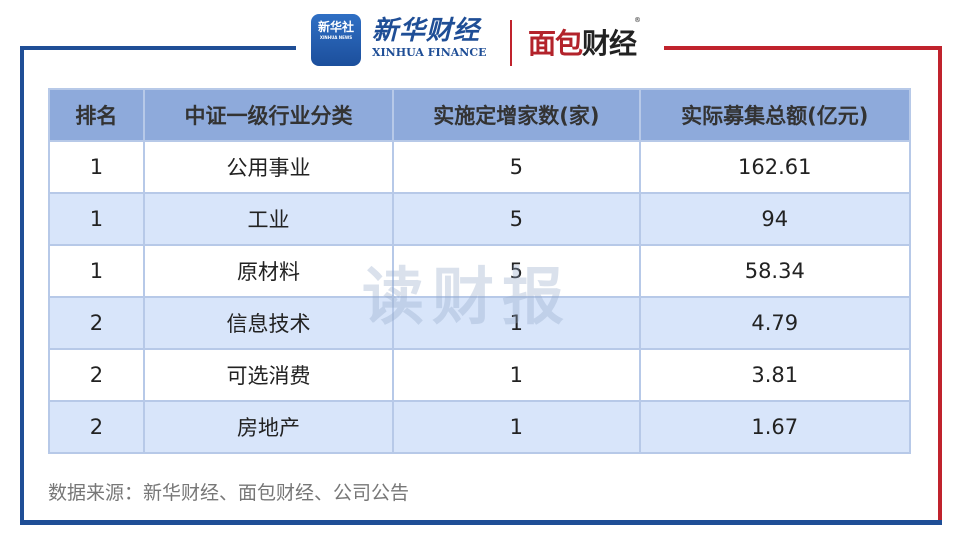 This screenshot has width=960, height=546. What do you see at coordinates (268, 271) in the screenshot?
I see `cell-industry: 原材料` at bounding box center [268, 271].